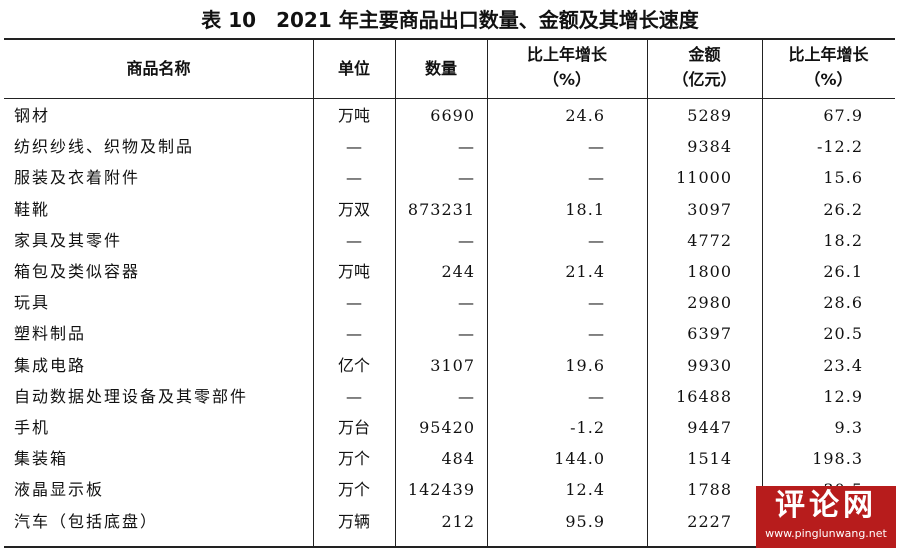 Image resolution: width=900 pixels, height=550 pixels. What do you see at coordinates (585, 490) in the screenshot?
I see `table-cell: 12.4` at bounding box center [585, 490].